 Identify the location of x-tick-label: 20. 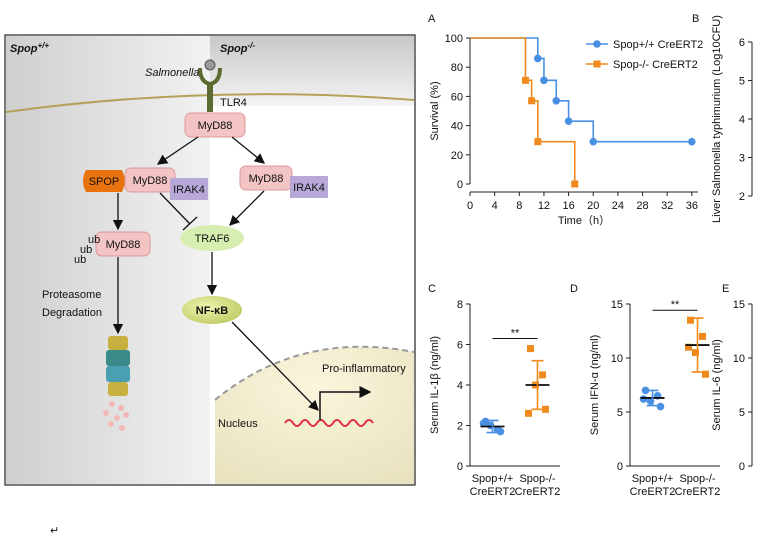
(593, 206).